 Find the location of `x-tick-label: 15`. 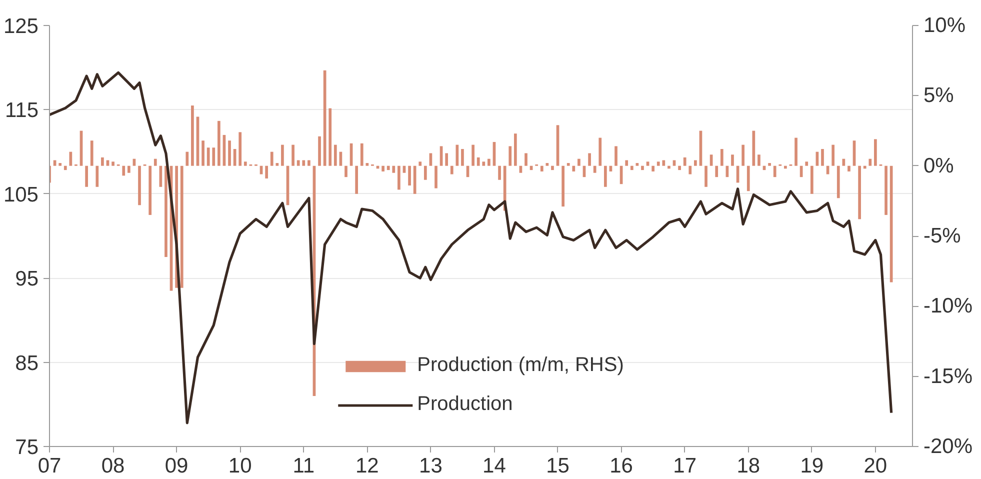

x-tick-label: 15 is located at coordinates (558, 466).